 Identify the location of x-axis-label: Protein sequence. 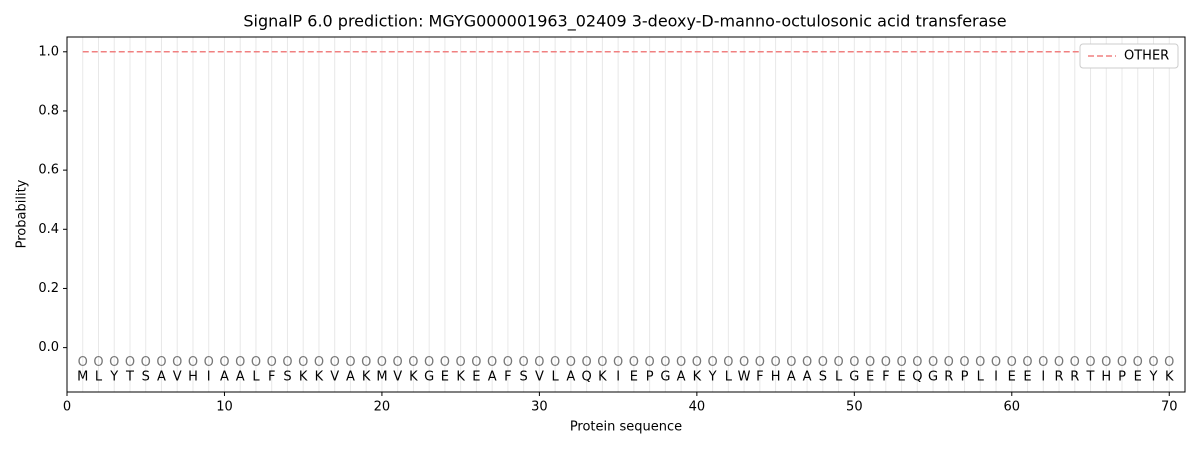
(626, 427).